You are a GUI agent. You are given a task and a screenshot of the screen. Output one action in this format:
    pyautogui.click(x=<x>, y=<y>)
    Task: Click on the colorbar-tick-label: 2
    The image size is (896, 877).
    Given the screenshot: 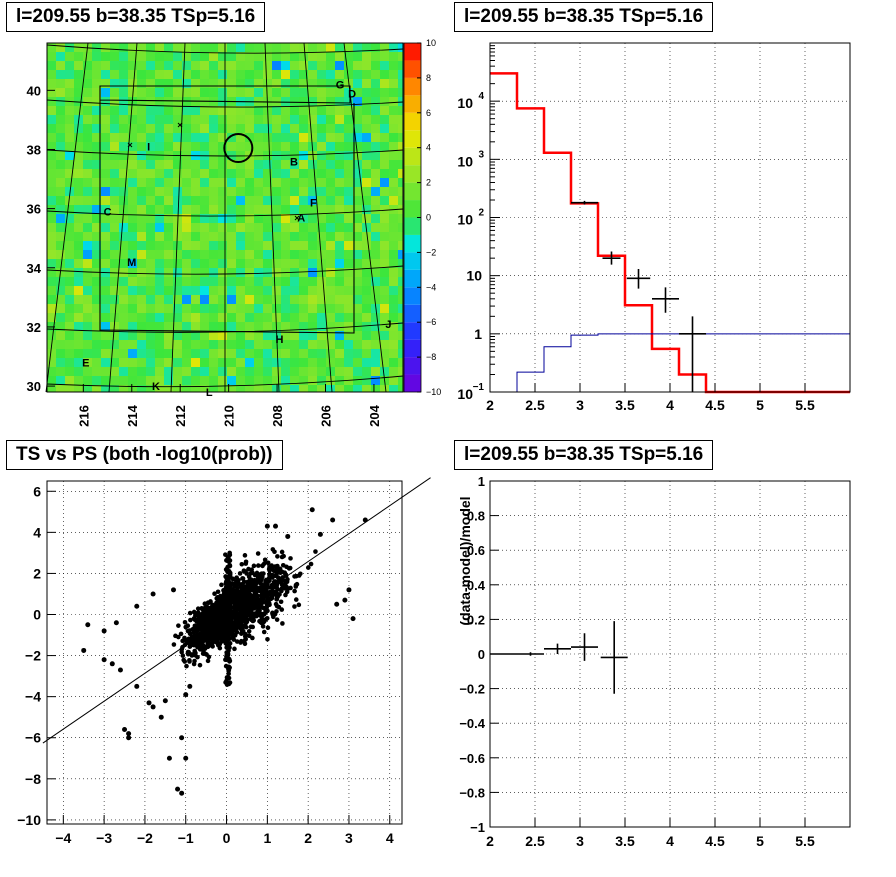 What is the action you would take?
    pyautogui.click(x=428, y=183)
    